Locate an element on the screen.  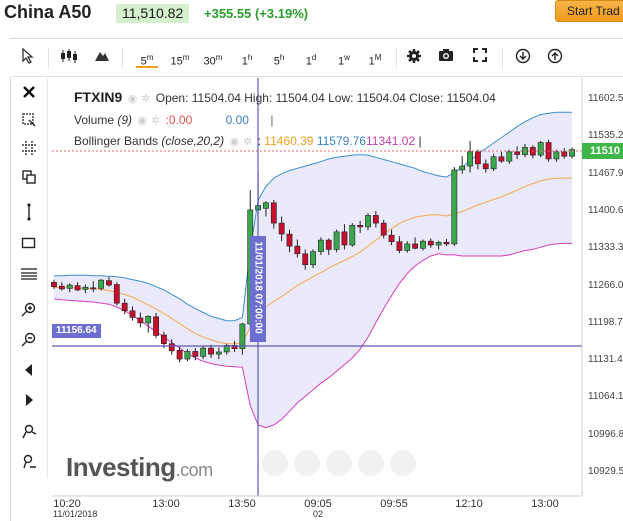
nav-left-icon is located at coordinates (275, 463).